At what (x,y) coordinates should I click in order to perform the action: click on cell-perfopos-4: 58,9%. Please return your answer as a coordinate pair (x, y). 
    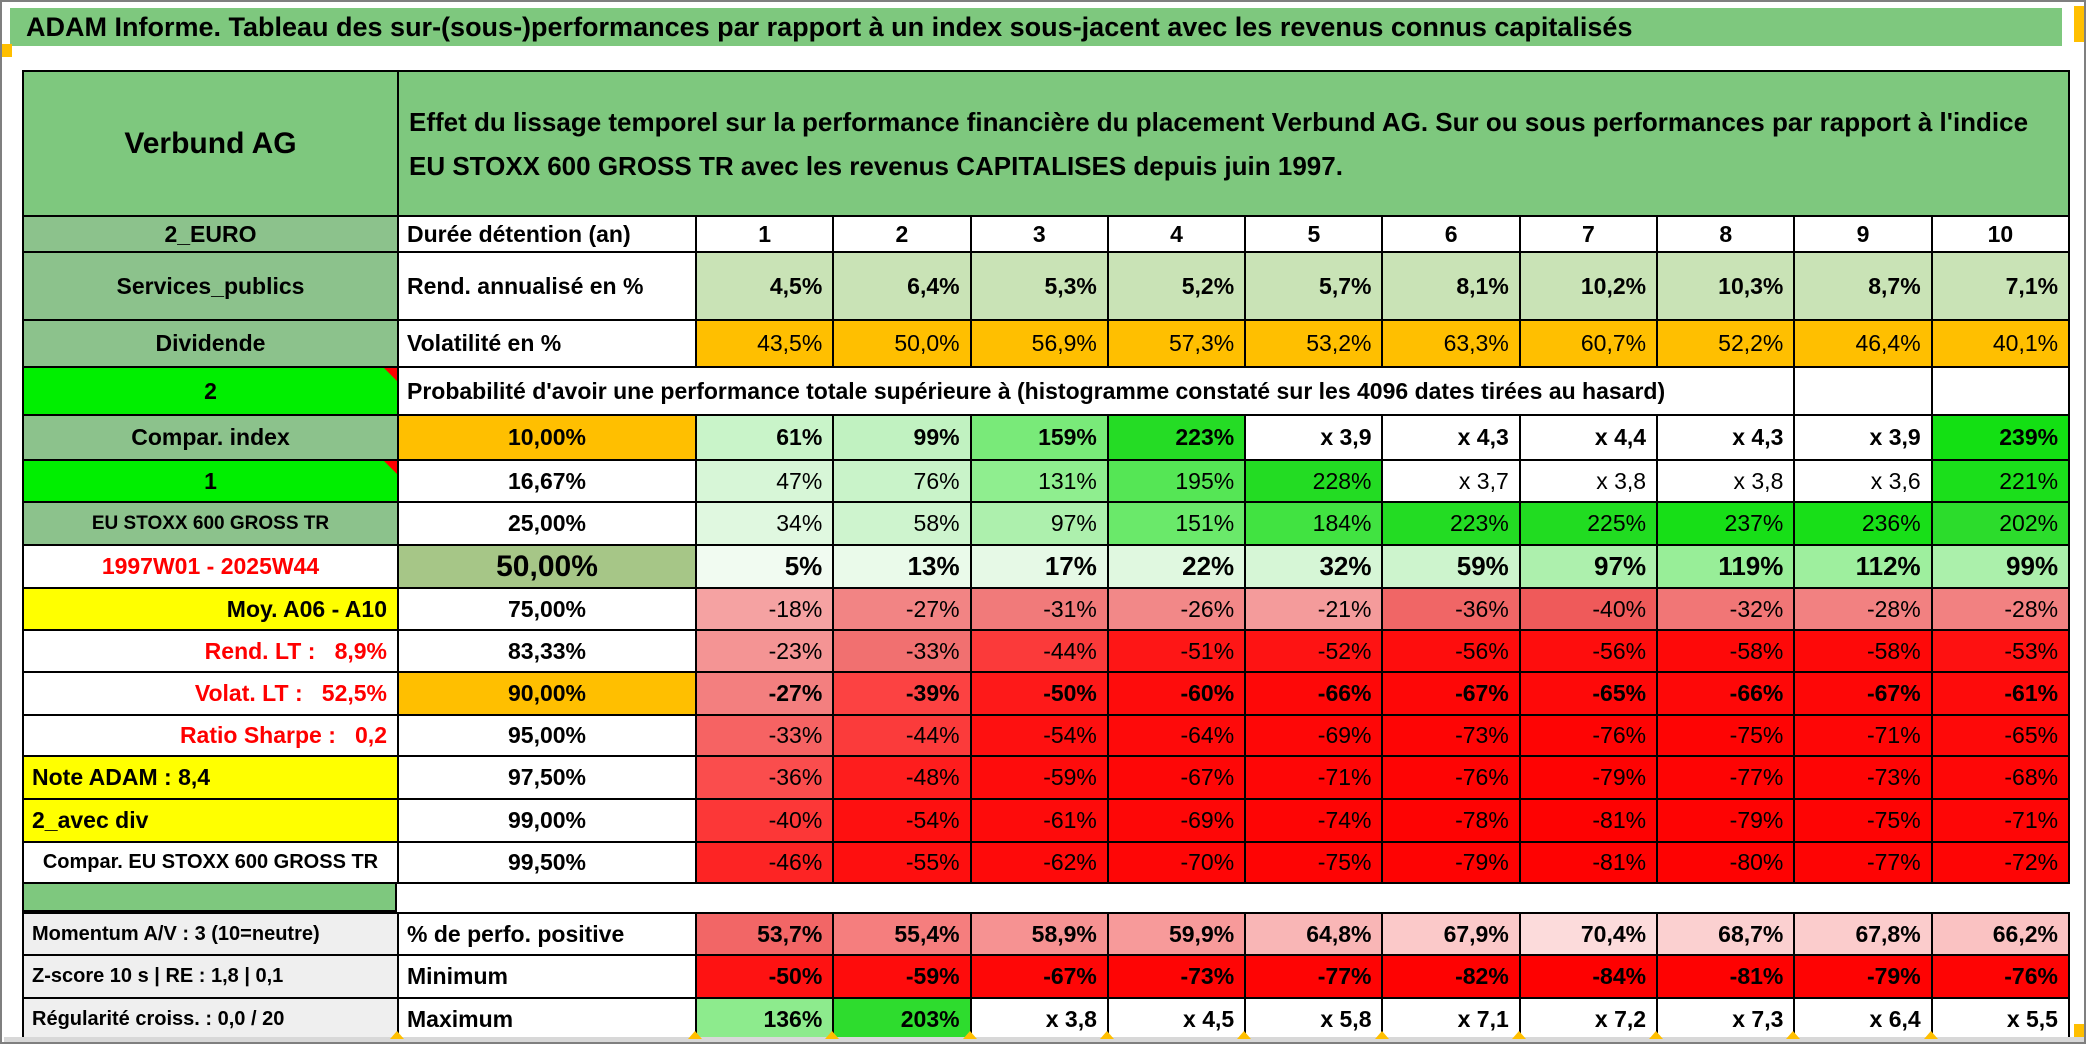
    Looking at the image, I should click on (1039, 934).